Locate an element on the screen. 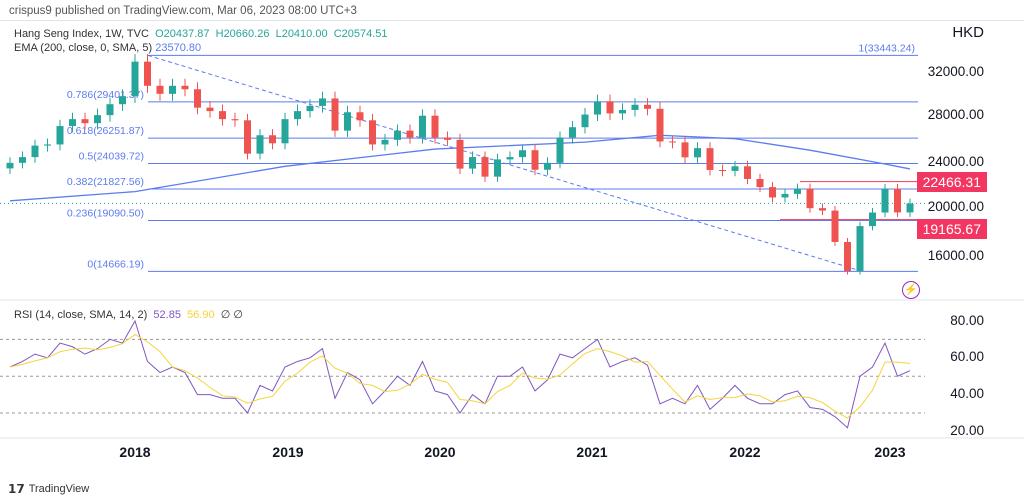  rsi-tick: 40.00 is located at coordinates (967, 393).